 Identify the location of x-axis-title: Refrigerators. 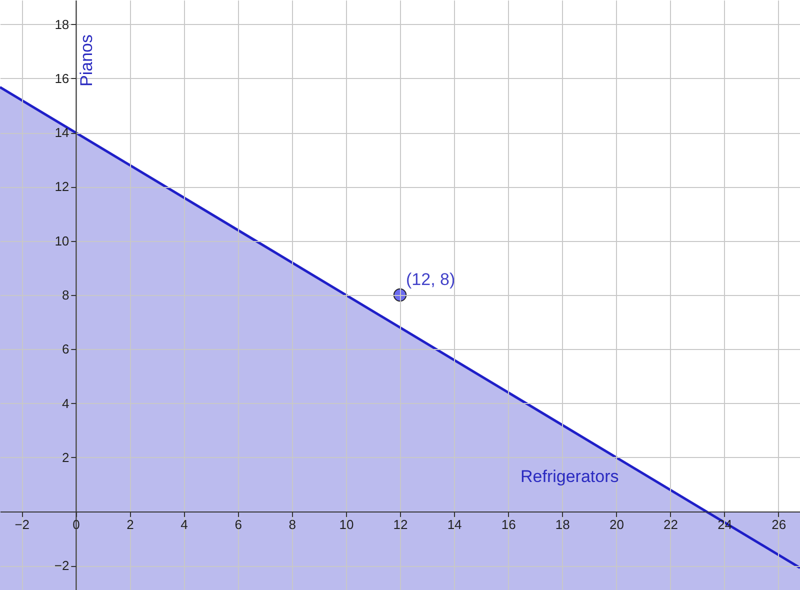
(569, 476).